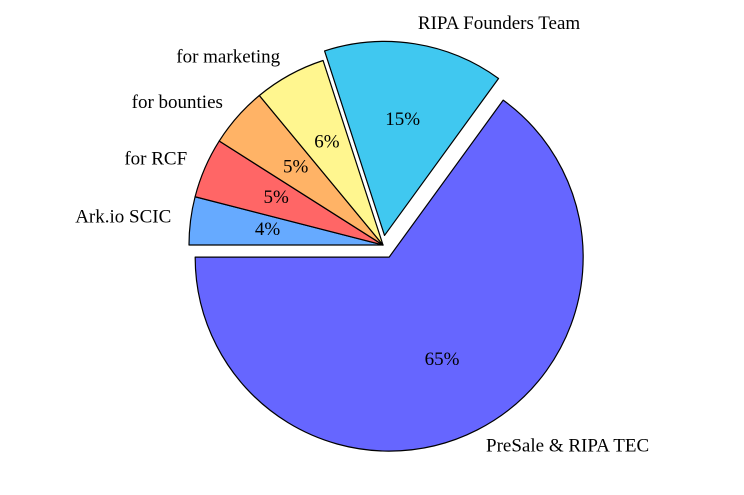  Describe the element at coordinates (567, 446) in the screenshot. I see `category-label: PreSale & RIPA TEC` at that location.